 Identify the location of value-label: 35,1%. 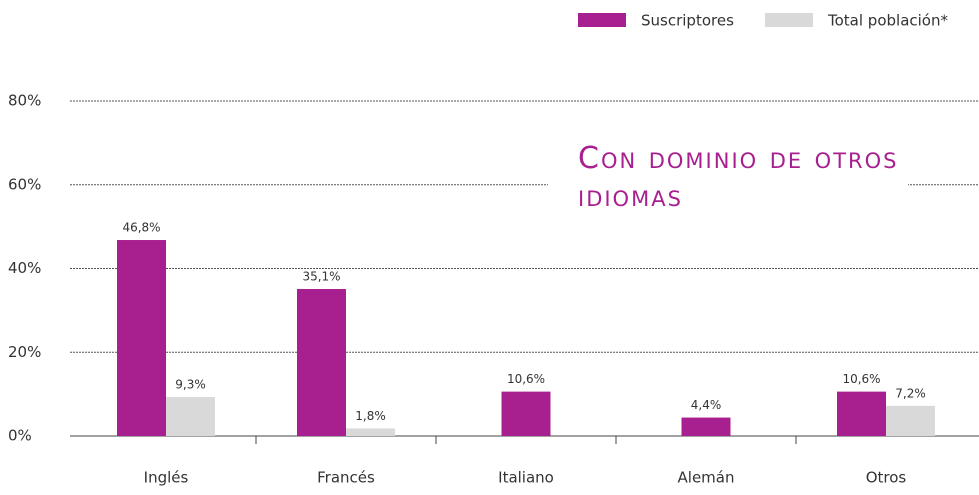
(321, 277).